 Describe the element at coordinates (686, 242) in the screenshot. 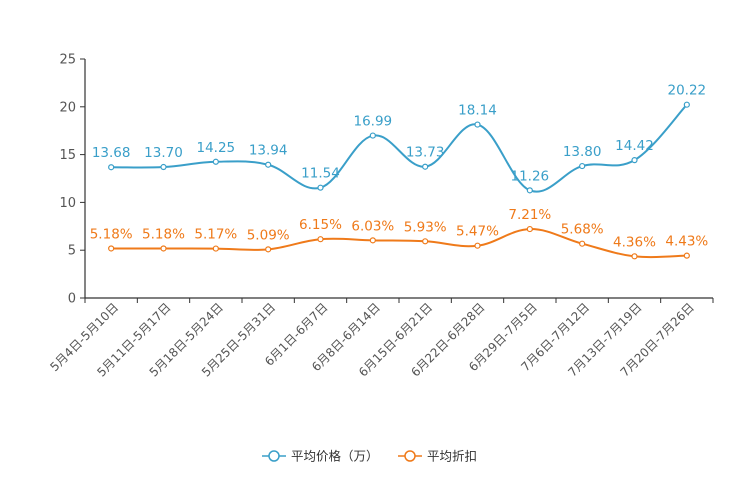

I see `data-label: 4.43%` at that location.